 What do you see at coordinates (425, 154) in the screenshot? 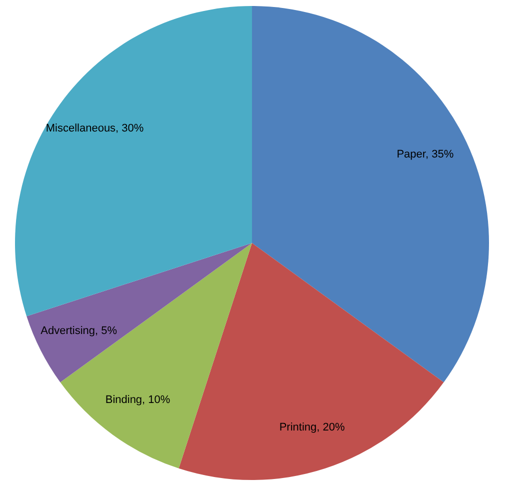
I see `slice-label: Paper, 35%` at bounding box center [425, 154].